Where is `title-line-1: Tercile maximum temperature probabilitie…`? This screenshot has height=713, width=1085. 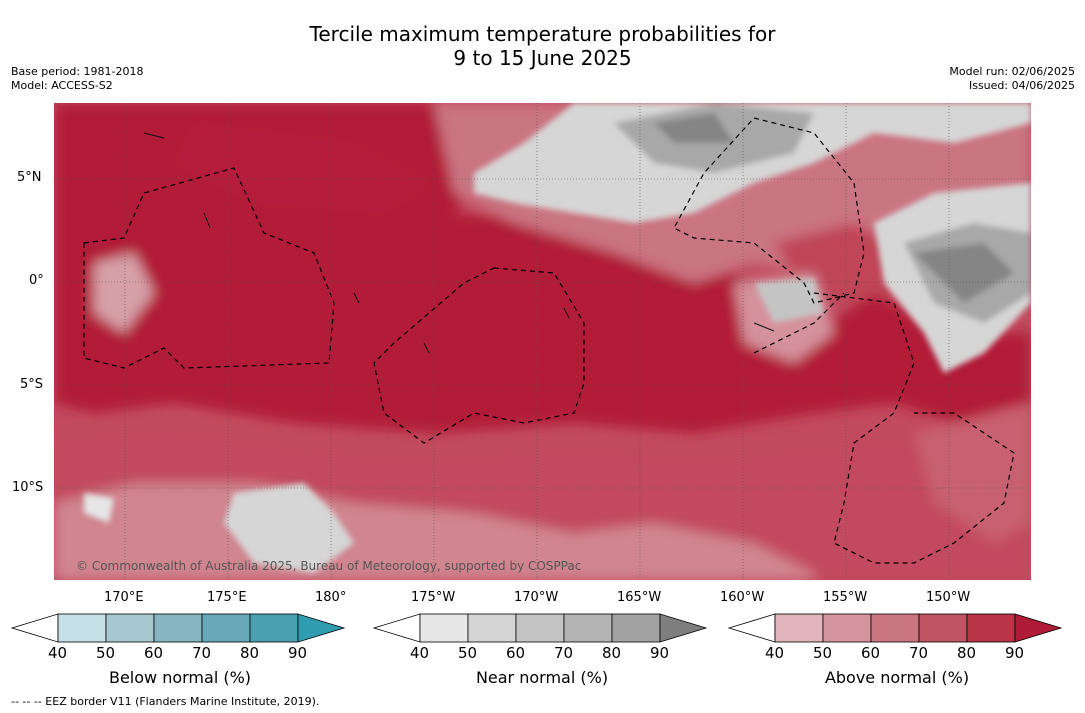
title-line-1: Tercile maximum temperature probabilitie… is located at coordinates (542, 34).